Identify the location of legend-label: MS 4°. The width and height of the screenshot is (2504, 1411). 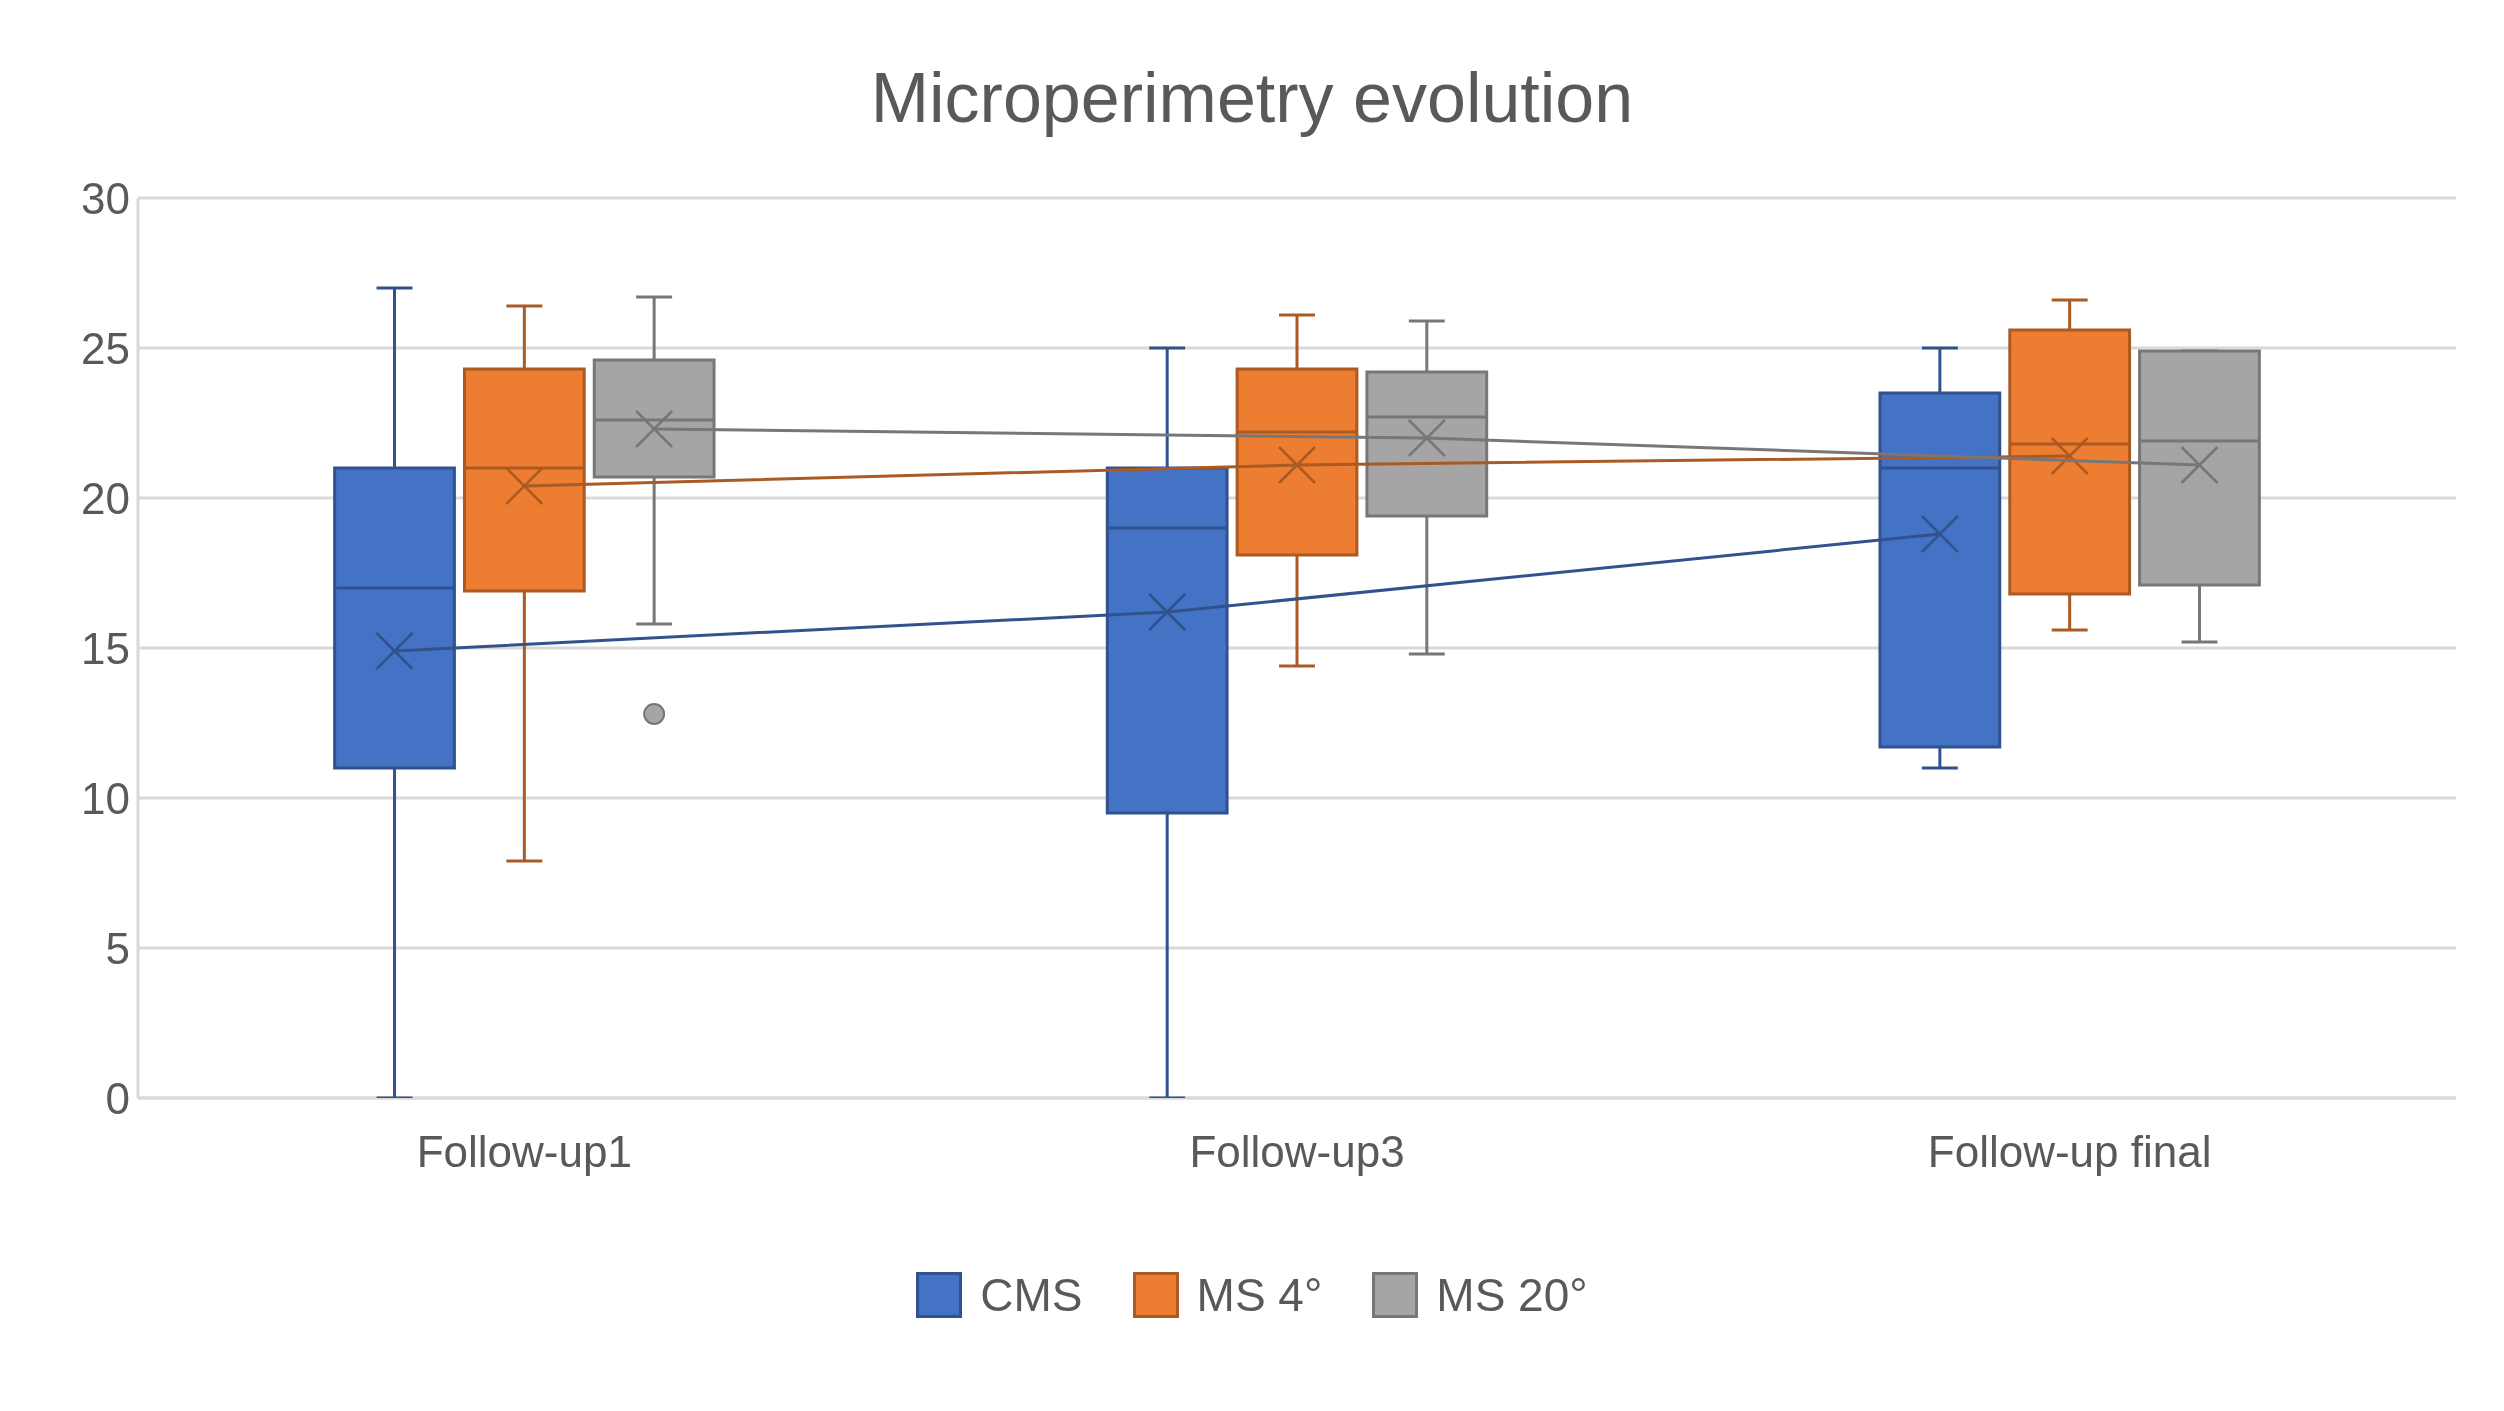
(1259, 1295).